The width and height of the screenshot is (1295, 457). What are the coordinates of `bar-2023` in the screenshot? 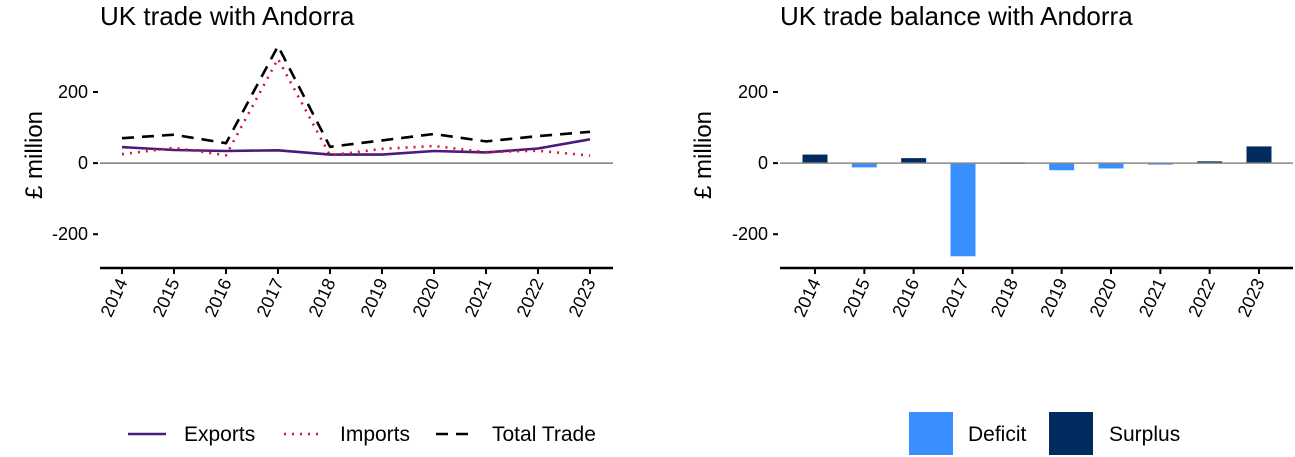 It's located at (1259, 155).